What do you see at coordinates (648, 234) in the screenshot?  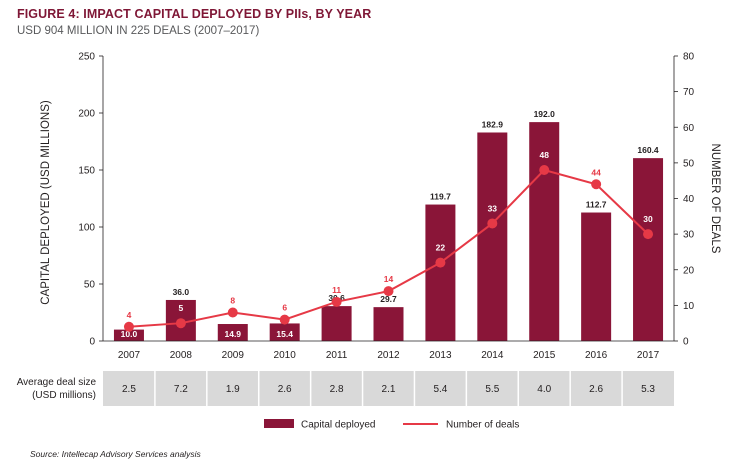 I see `deals-point-2017` at bounding box center [648, 234].